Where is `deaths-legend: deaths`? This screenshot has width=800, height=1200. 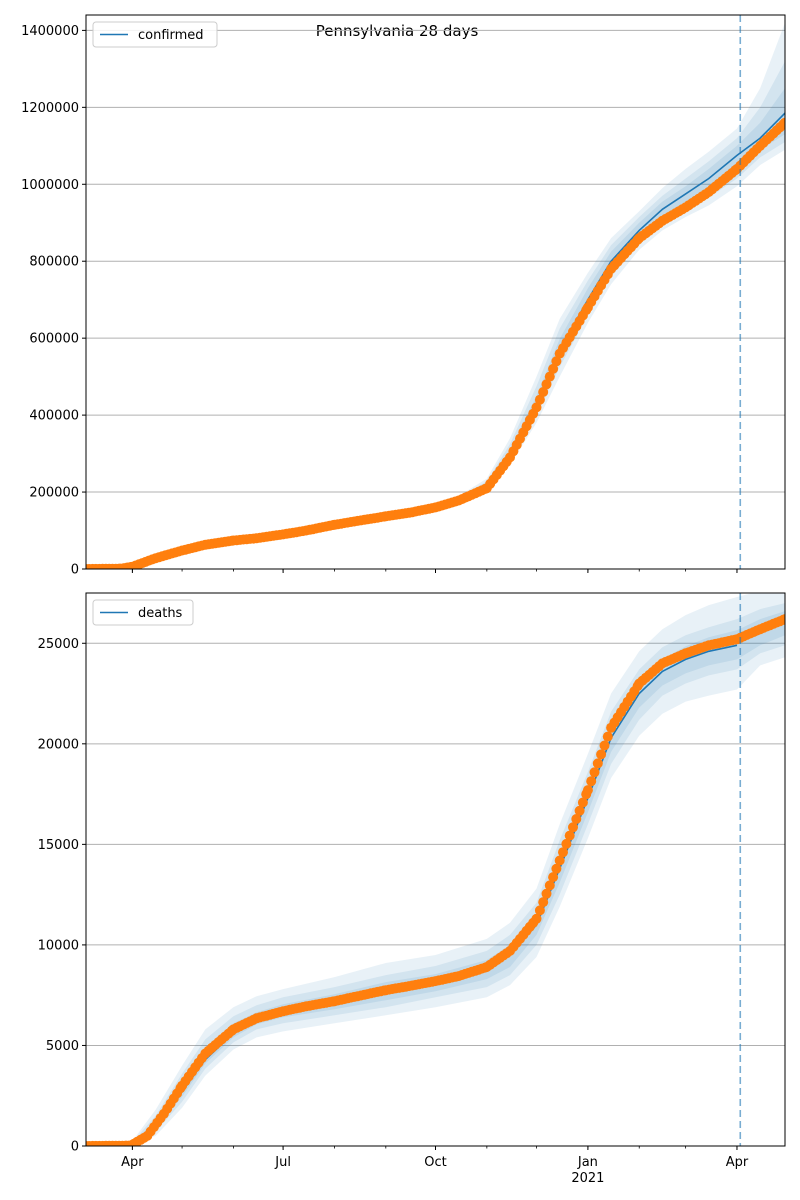
deaths-legend: deaths is located at coordinates (143, 612).